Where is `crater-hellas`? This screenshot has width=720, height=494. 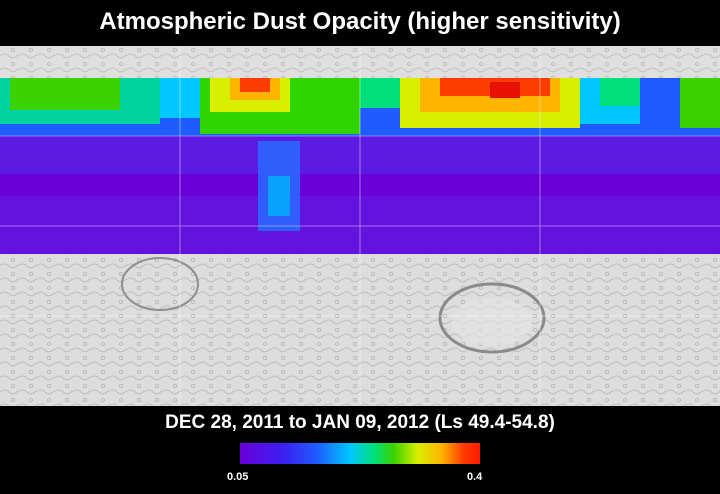
crater-hellas is located at coordinates (492, 318).